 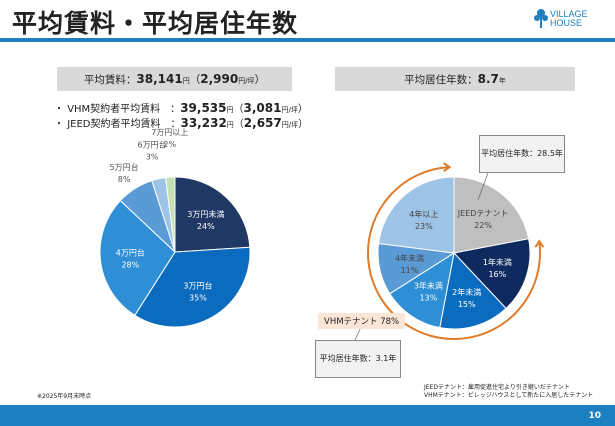 What do you see at coordinates (467, 304) in the screenshot?
I see `slice-value-label: 15%` at bounding box center [467, 304].